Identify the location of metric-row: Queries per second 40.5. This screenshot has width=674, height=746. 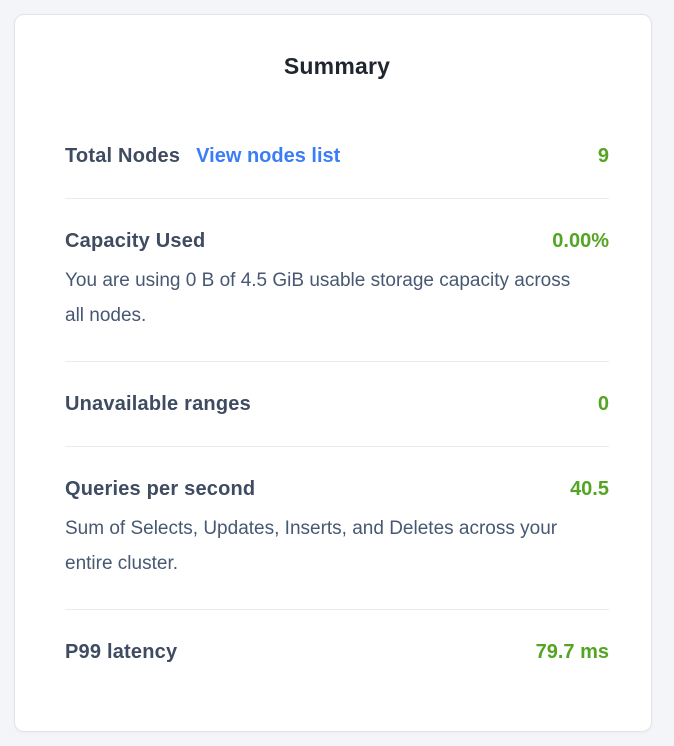
(337, 489).